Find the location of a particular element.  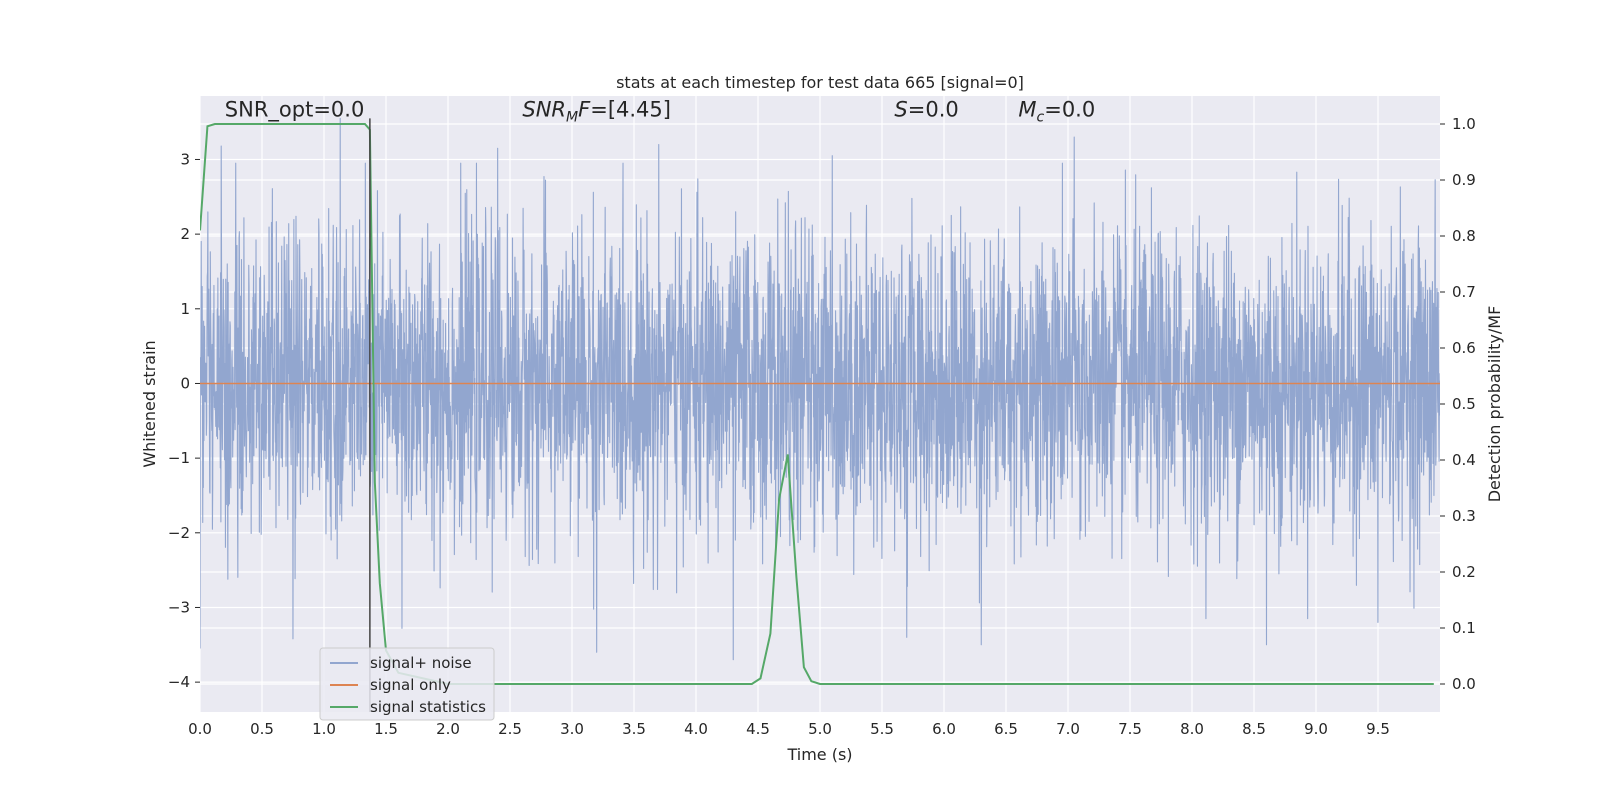

x-tick-label: 8.5 is located at coordinates (1254, 729).